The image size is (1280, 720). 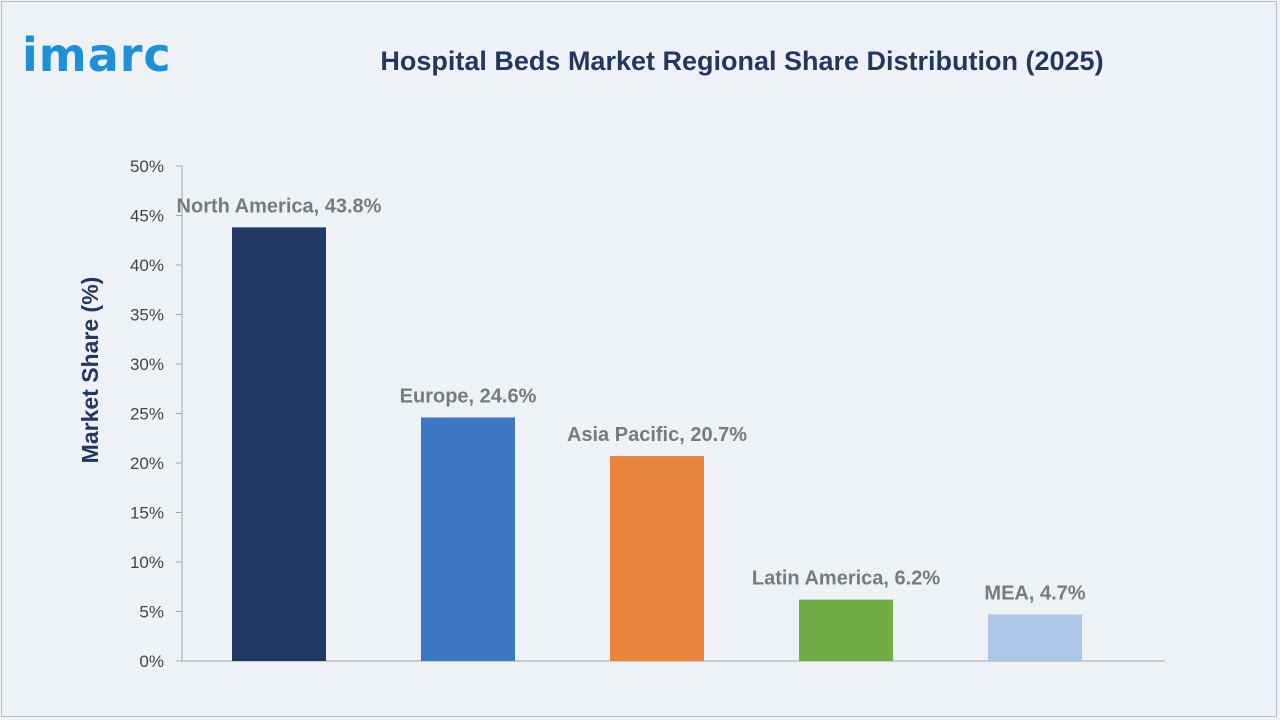 What do you see at coordinates (97, 55) in the screenshot?
I see `imarc-logo: imarc` at bounding box center [97, 55].